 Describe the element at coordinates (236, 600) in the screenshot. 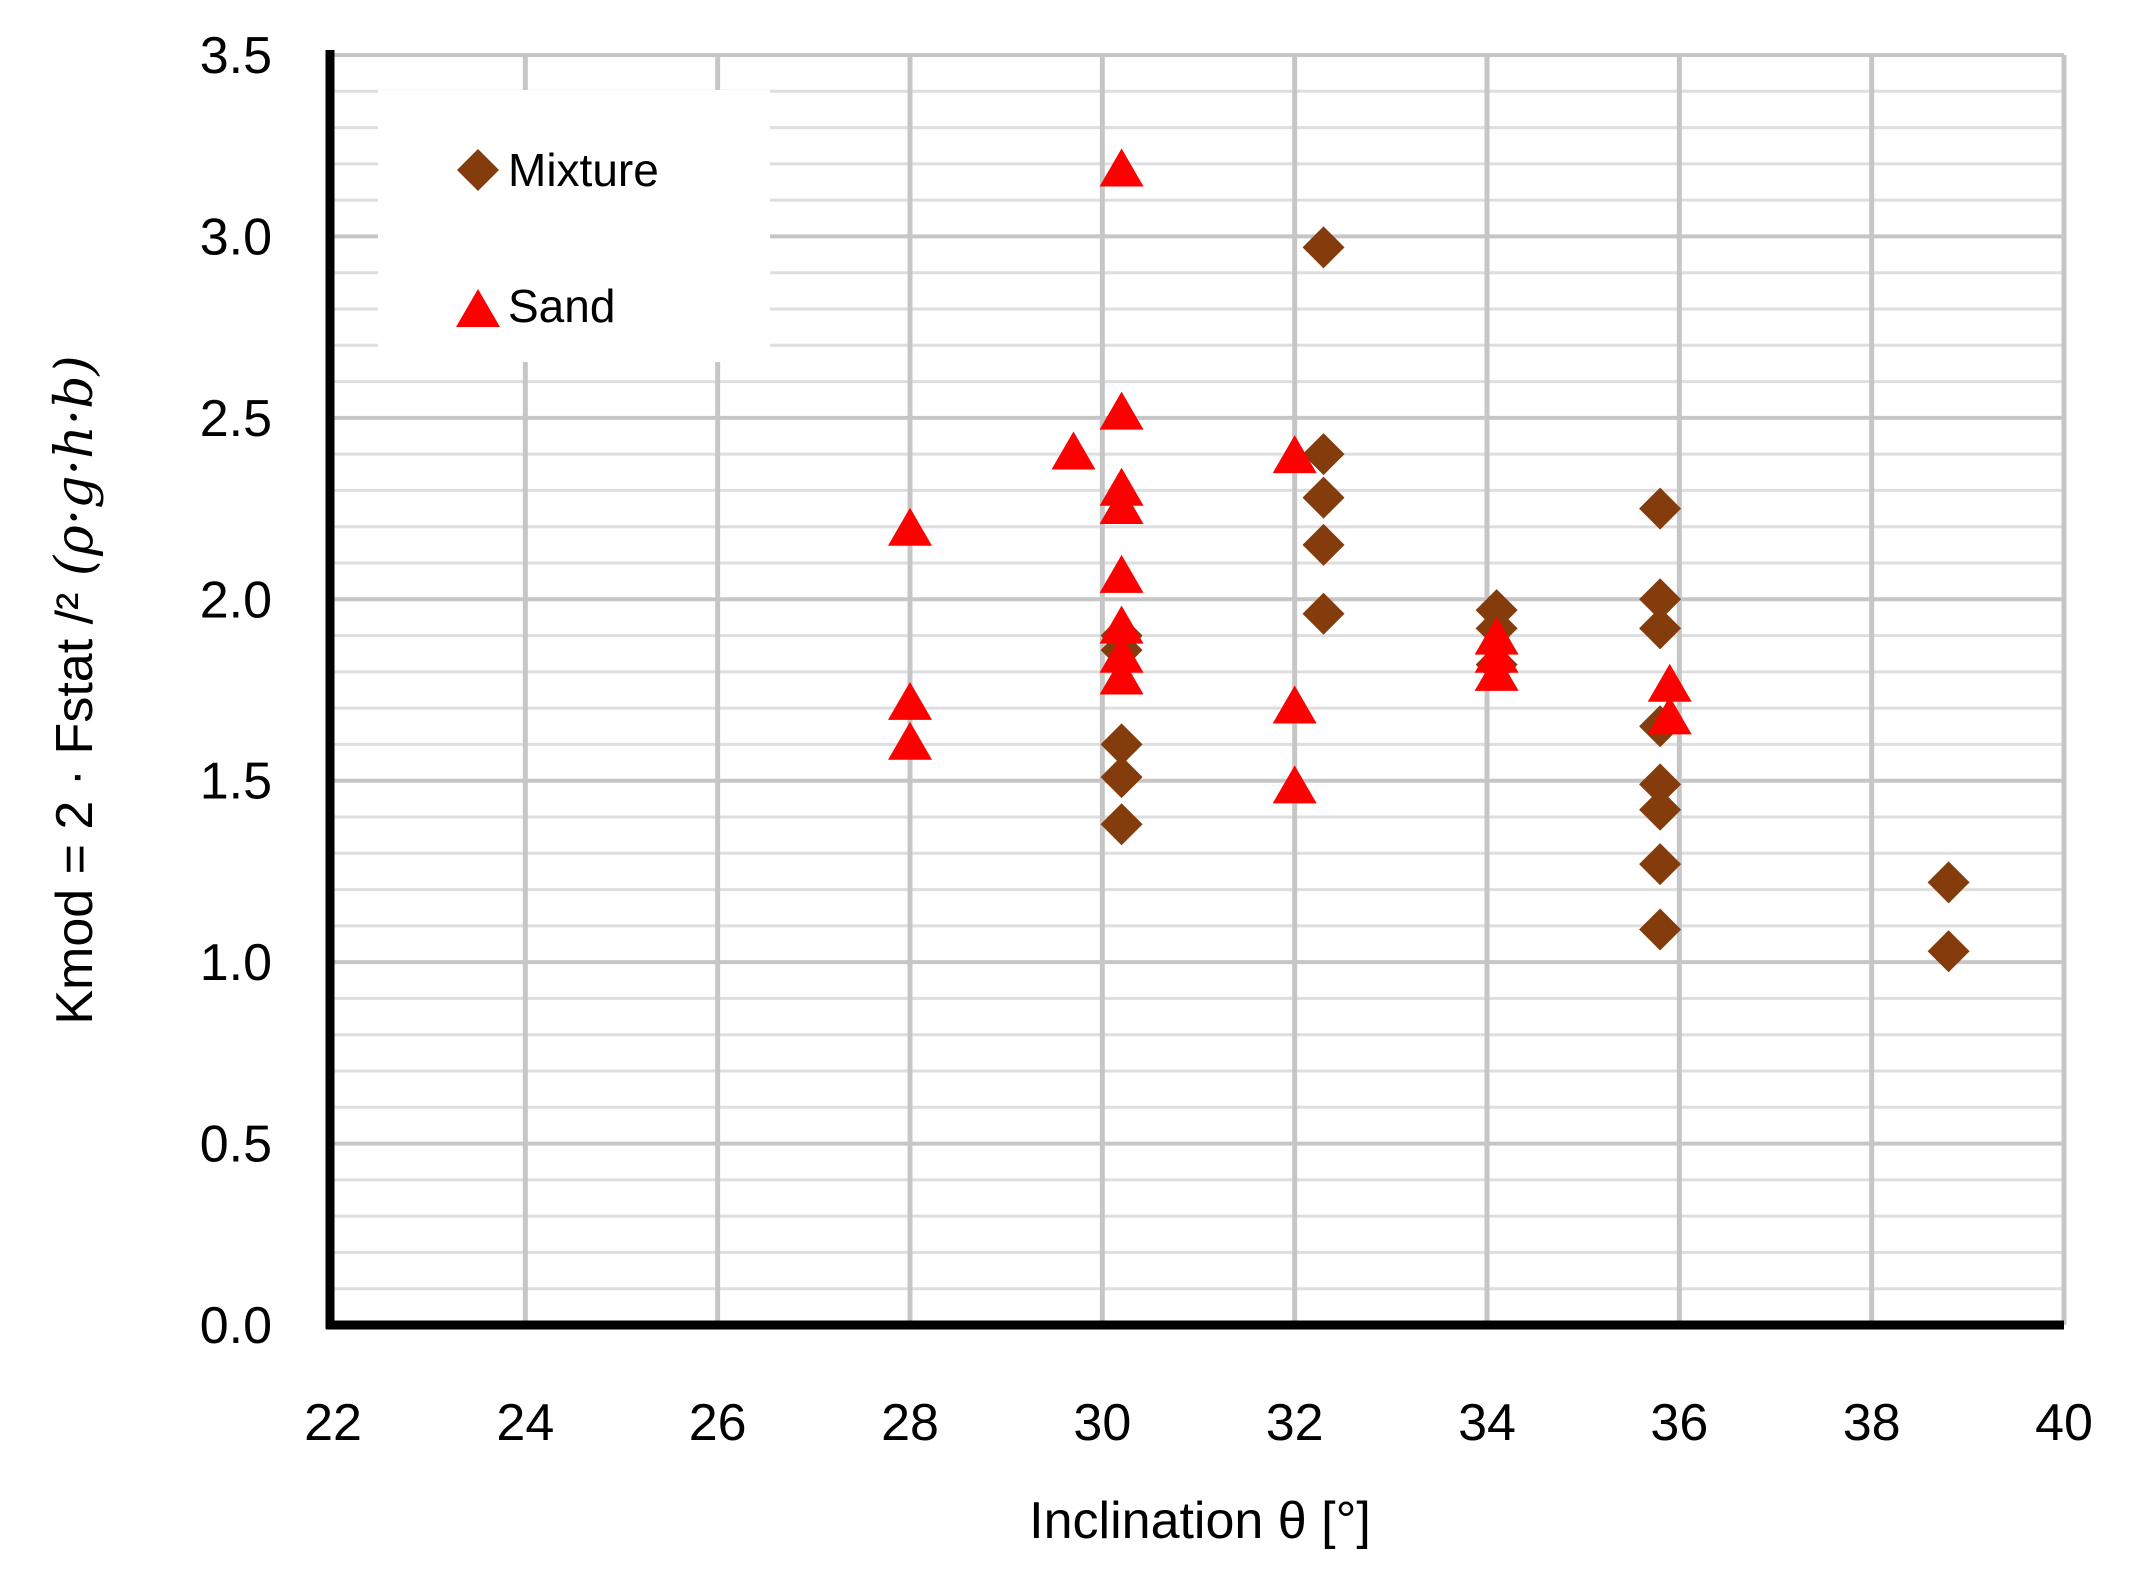

I see `y-tick-label: 2.0` at that location.